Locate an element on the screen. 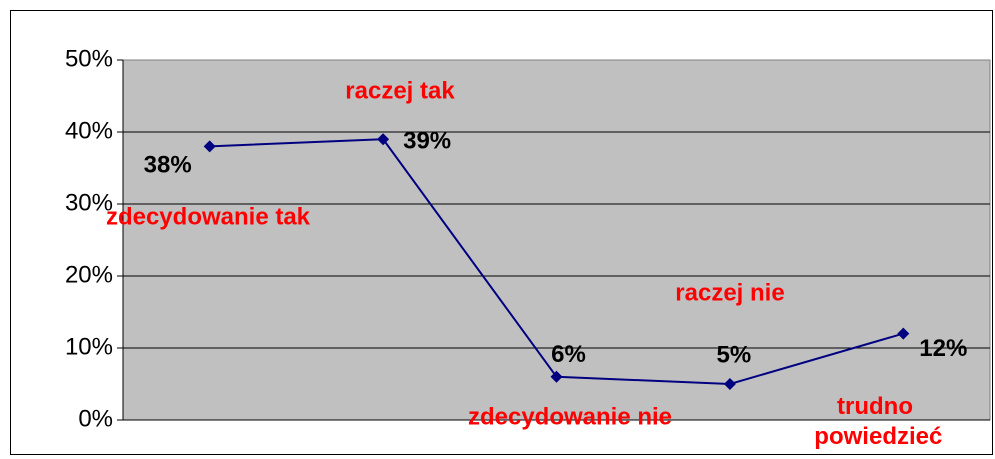 This screenshot has width=995, height=459. category-label: zdecydowanie tak is located at coordinates (208, 216).